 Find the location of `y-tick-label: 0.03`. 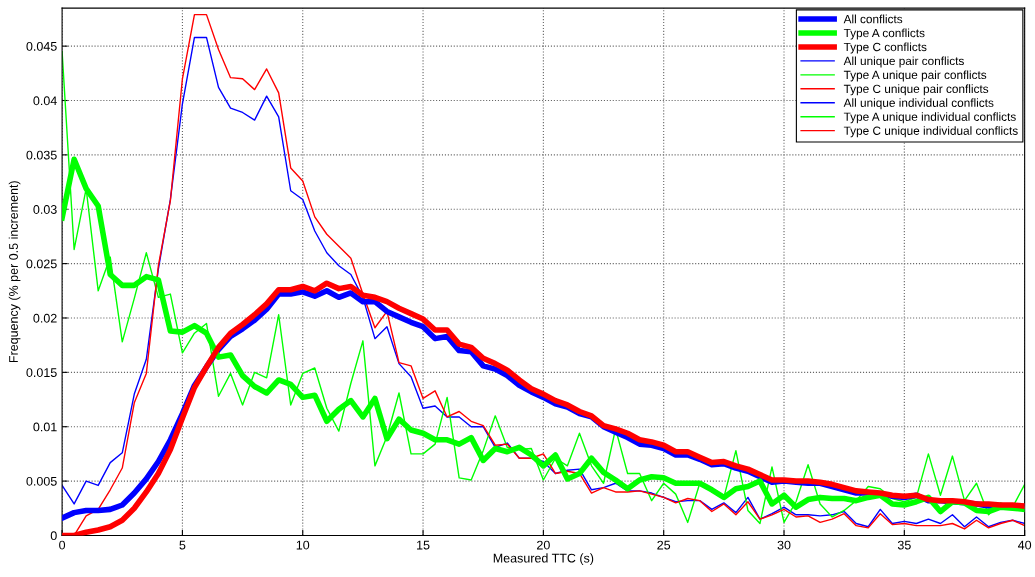

y-tick-label: 0.03 is located at coordinates (45, 209).